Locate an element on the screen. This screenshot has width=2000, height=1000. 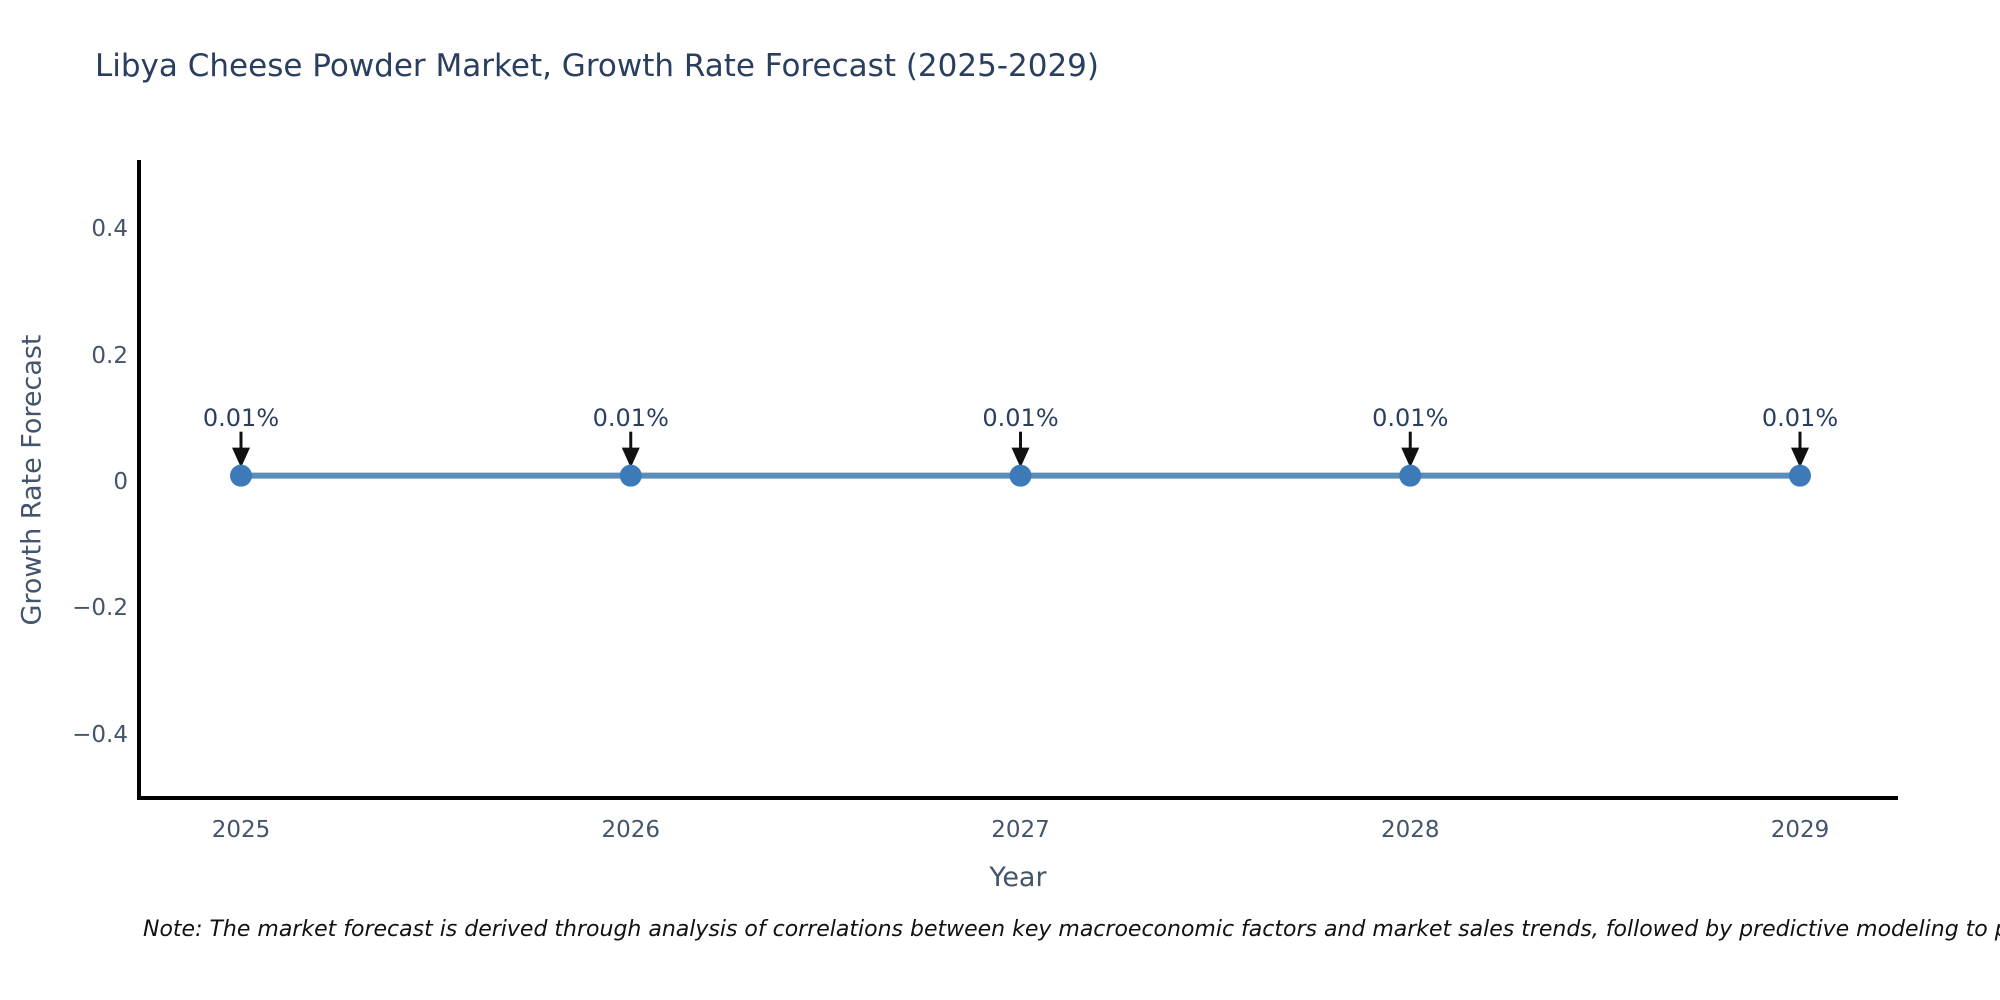
y-tick-label: 0 is located at coordinates (120, 482).